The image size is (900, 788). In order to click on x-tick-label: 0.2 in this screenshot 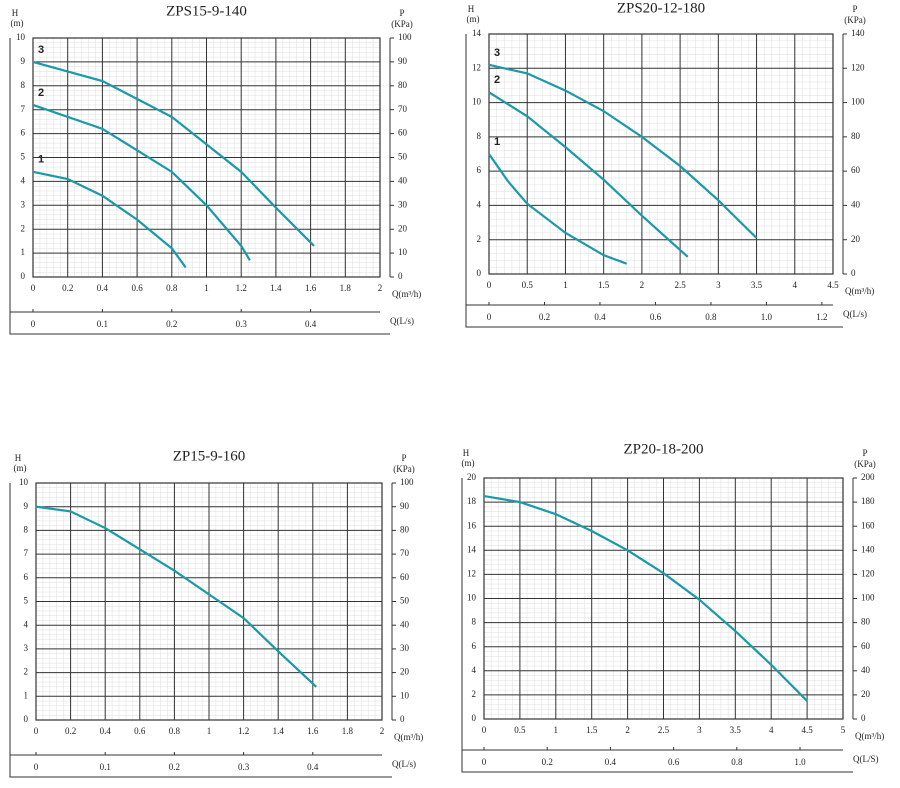, I will do `click(67, 288)`.